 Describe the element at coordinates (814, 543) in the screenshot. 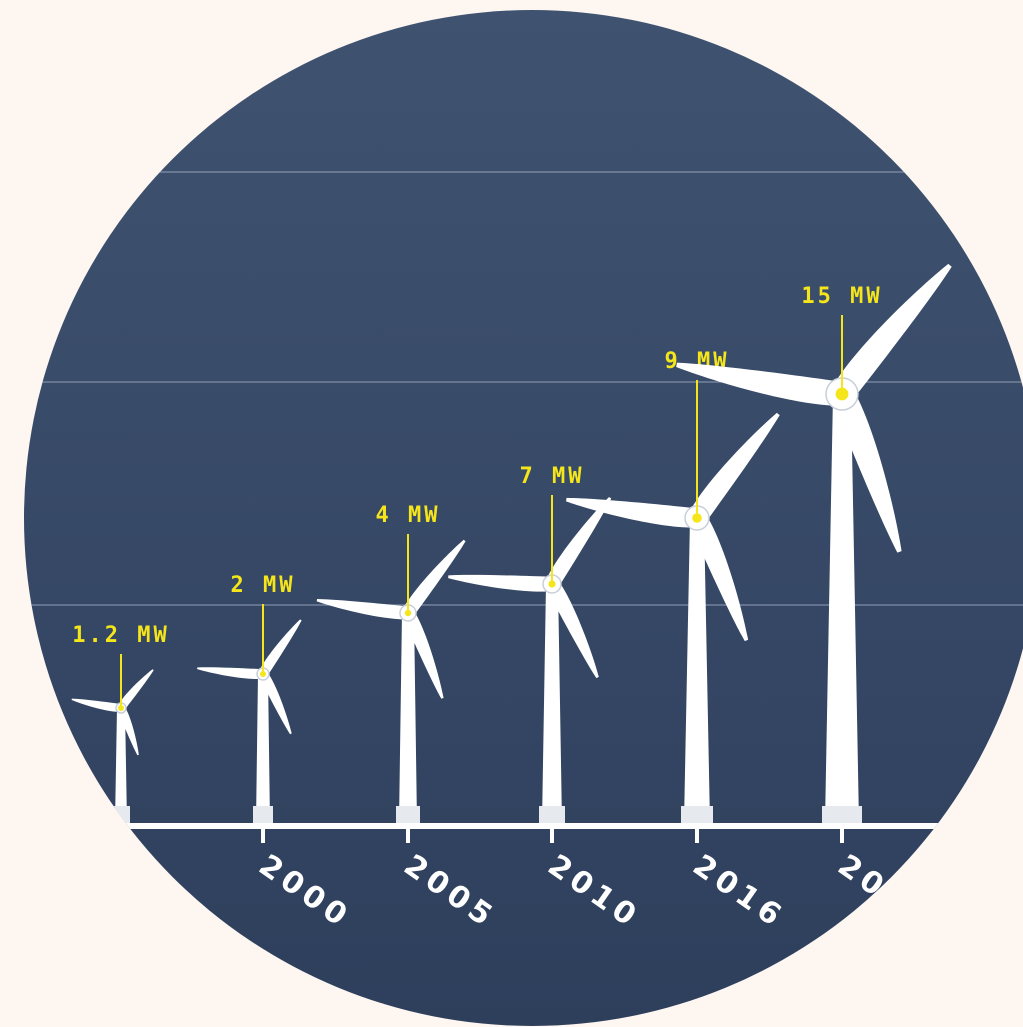

I see `turbine-6: 15 MW` at that location.